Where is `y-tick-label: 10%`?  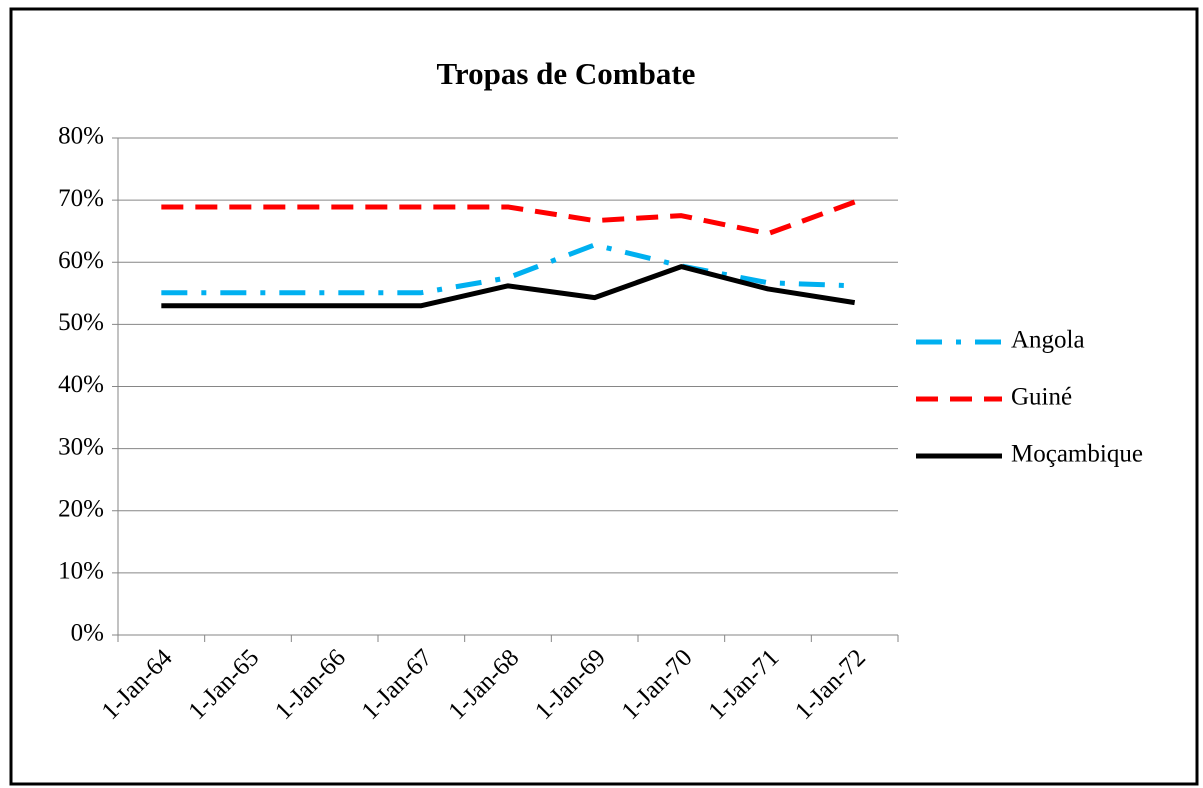
y-tick-label: 10% is located at coordinates (81, 571).